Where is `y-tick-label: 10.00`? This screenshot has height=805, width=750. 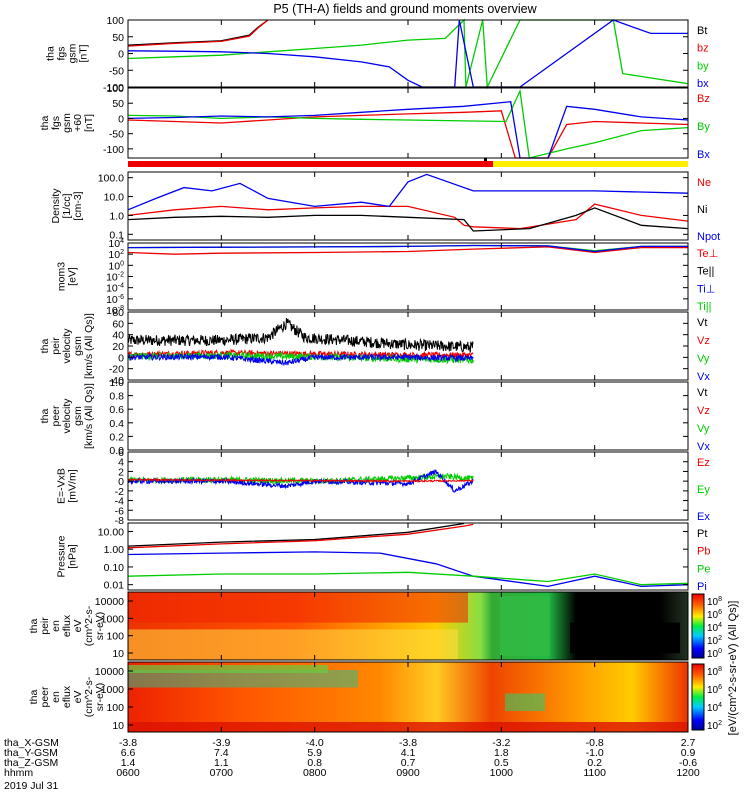 y-tick-label: 10.00 is located at coordinates (111, 532).